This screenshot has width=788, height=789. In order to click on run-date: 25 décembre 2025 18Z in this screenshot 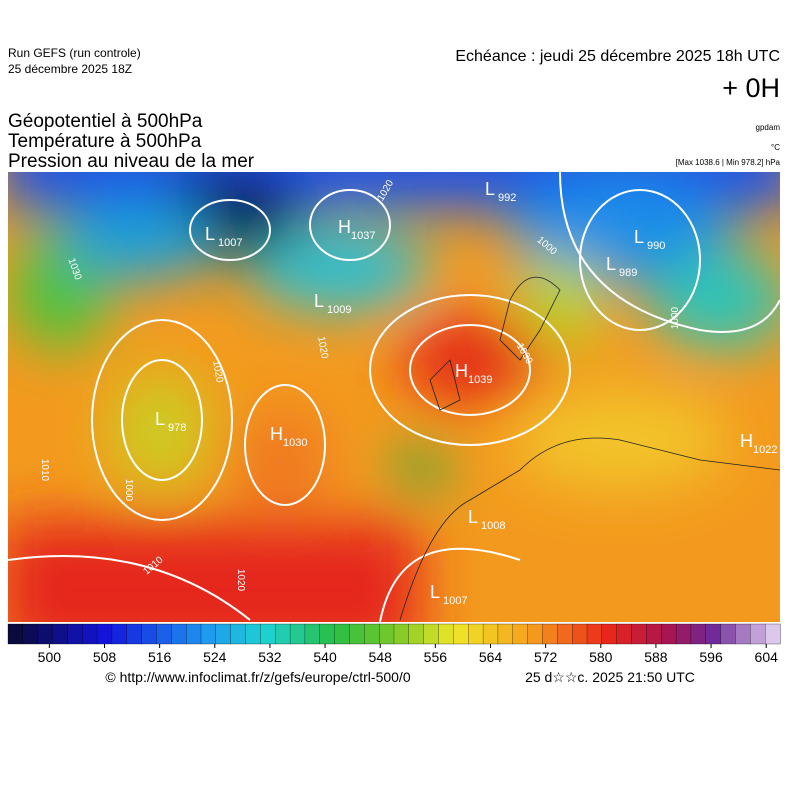, I will do `click(70, 69)`.